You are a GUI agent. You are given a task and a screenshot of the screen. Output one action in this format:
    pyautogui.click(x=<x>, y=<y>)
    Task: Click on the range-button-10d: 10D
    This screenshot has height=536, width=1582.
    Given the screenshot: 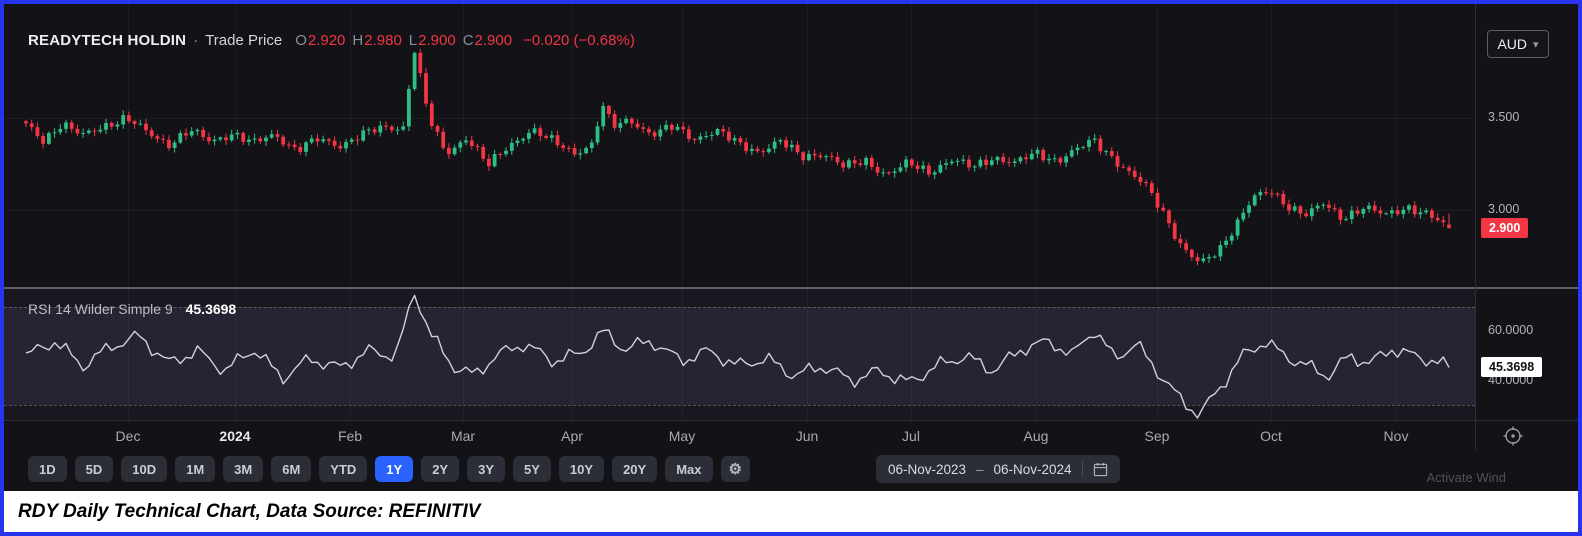 What is the action you would take?
    pyautogui.click(x=144, y=469)
    